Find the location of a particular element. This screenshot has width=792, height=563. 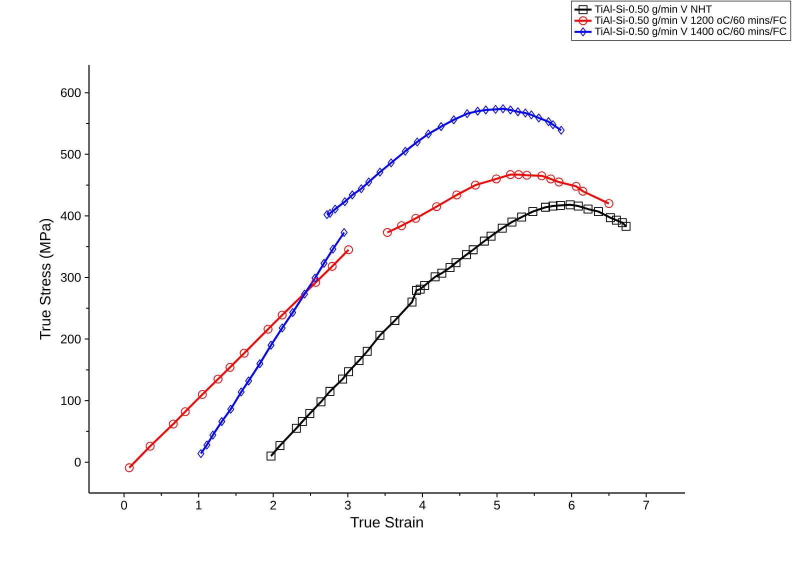

x-axis-title: True Strain is located at coordinates (386, 522).